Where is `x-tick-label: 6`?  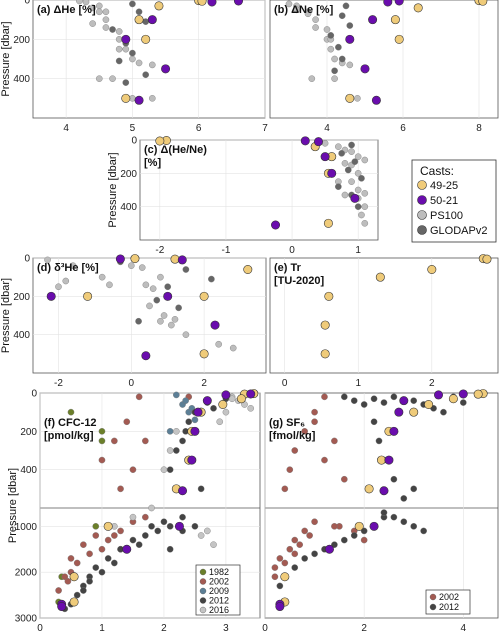 x-tick-label: 6 is located at coordinates (403, 128).